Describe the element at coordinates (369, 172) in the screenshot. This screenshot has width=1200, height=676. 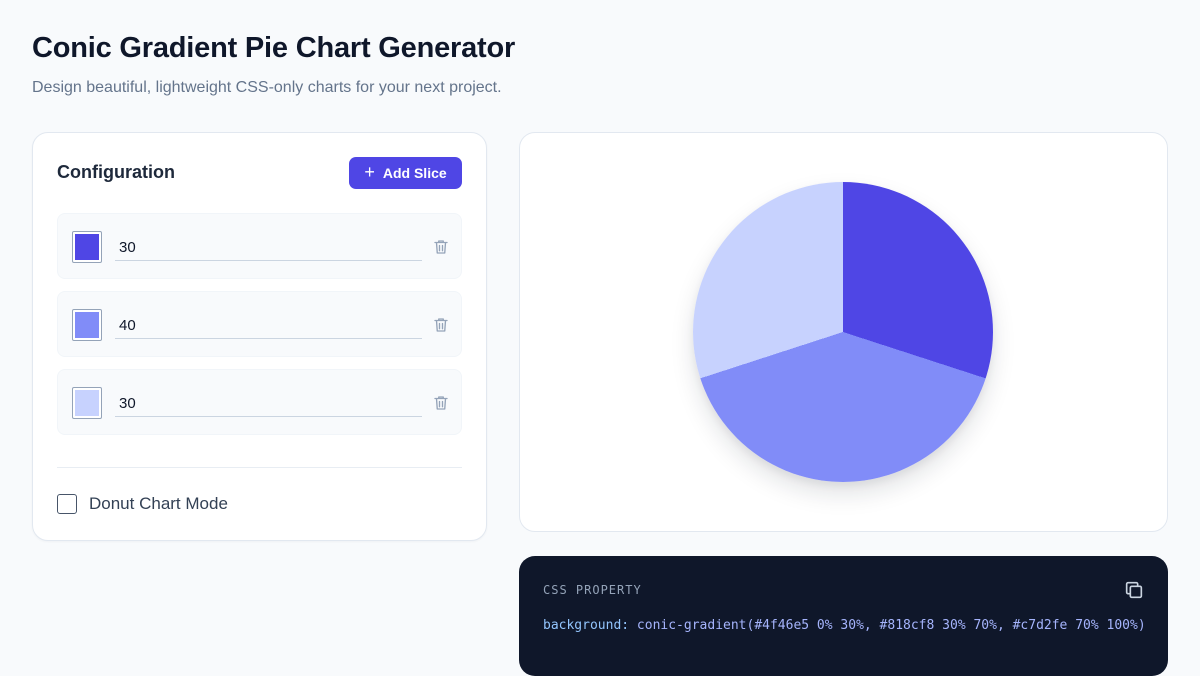
I see `plus-icon: +` at that location.